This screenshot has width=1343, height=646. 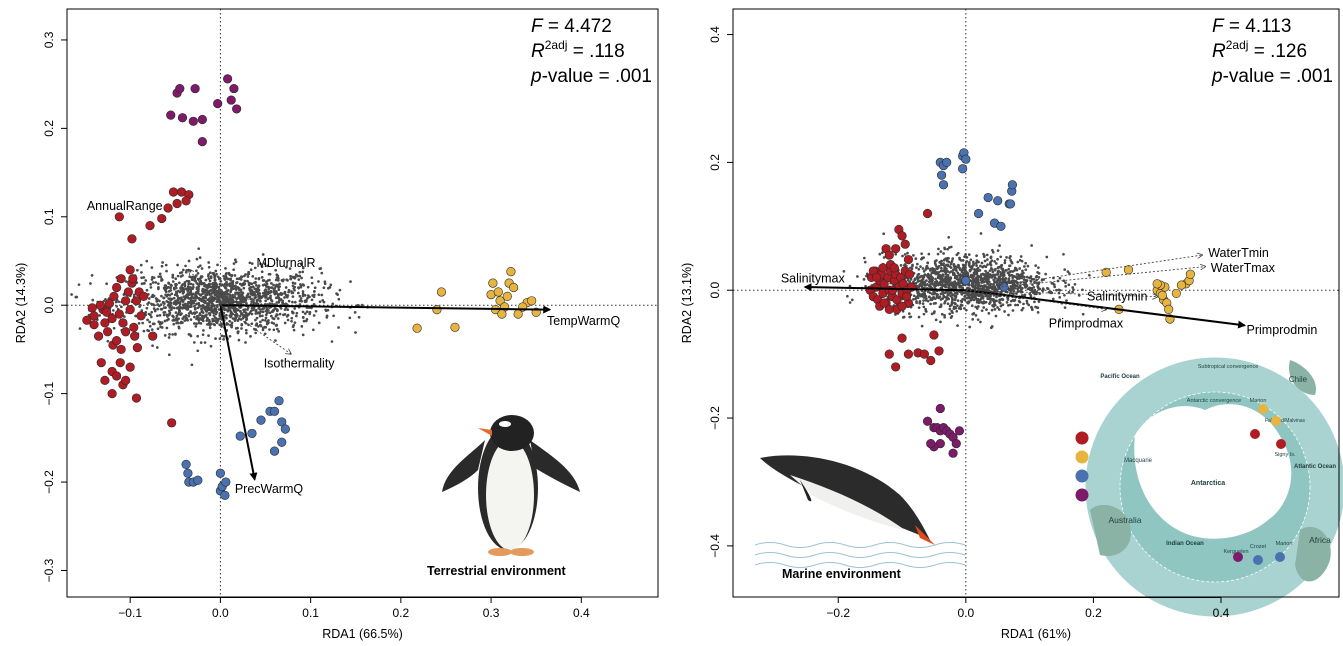 I want to click on vector-label: TempWarmQ, so click(x=583, y=321).